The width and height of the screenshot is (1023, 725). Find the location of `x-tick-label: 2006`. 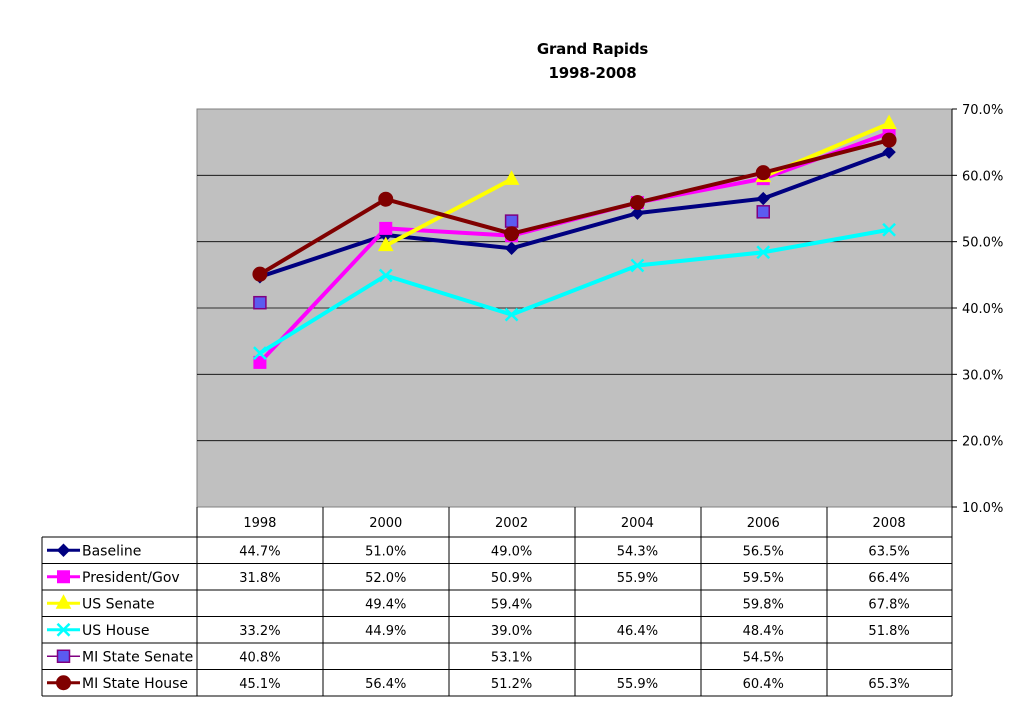

x-tick-label: 2006 is located at coordinates (763, 523).